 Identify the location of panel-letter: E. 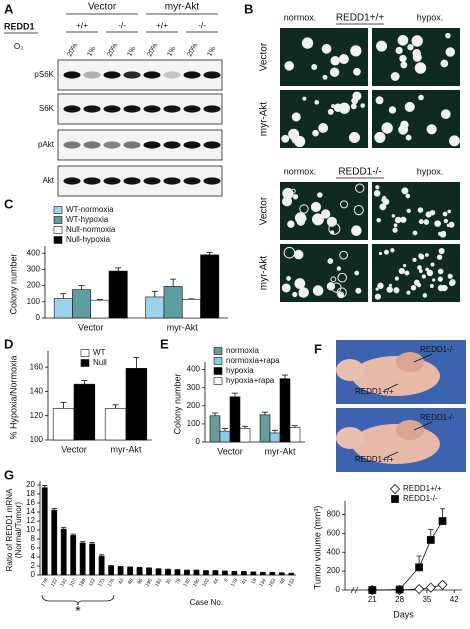
(164, 343).